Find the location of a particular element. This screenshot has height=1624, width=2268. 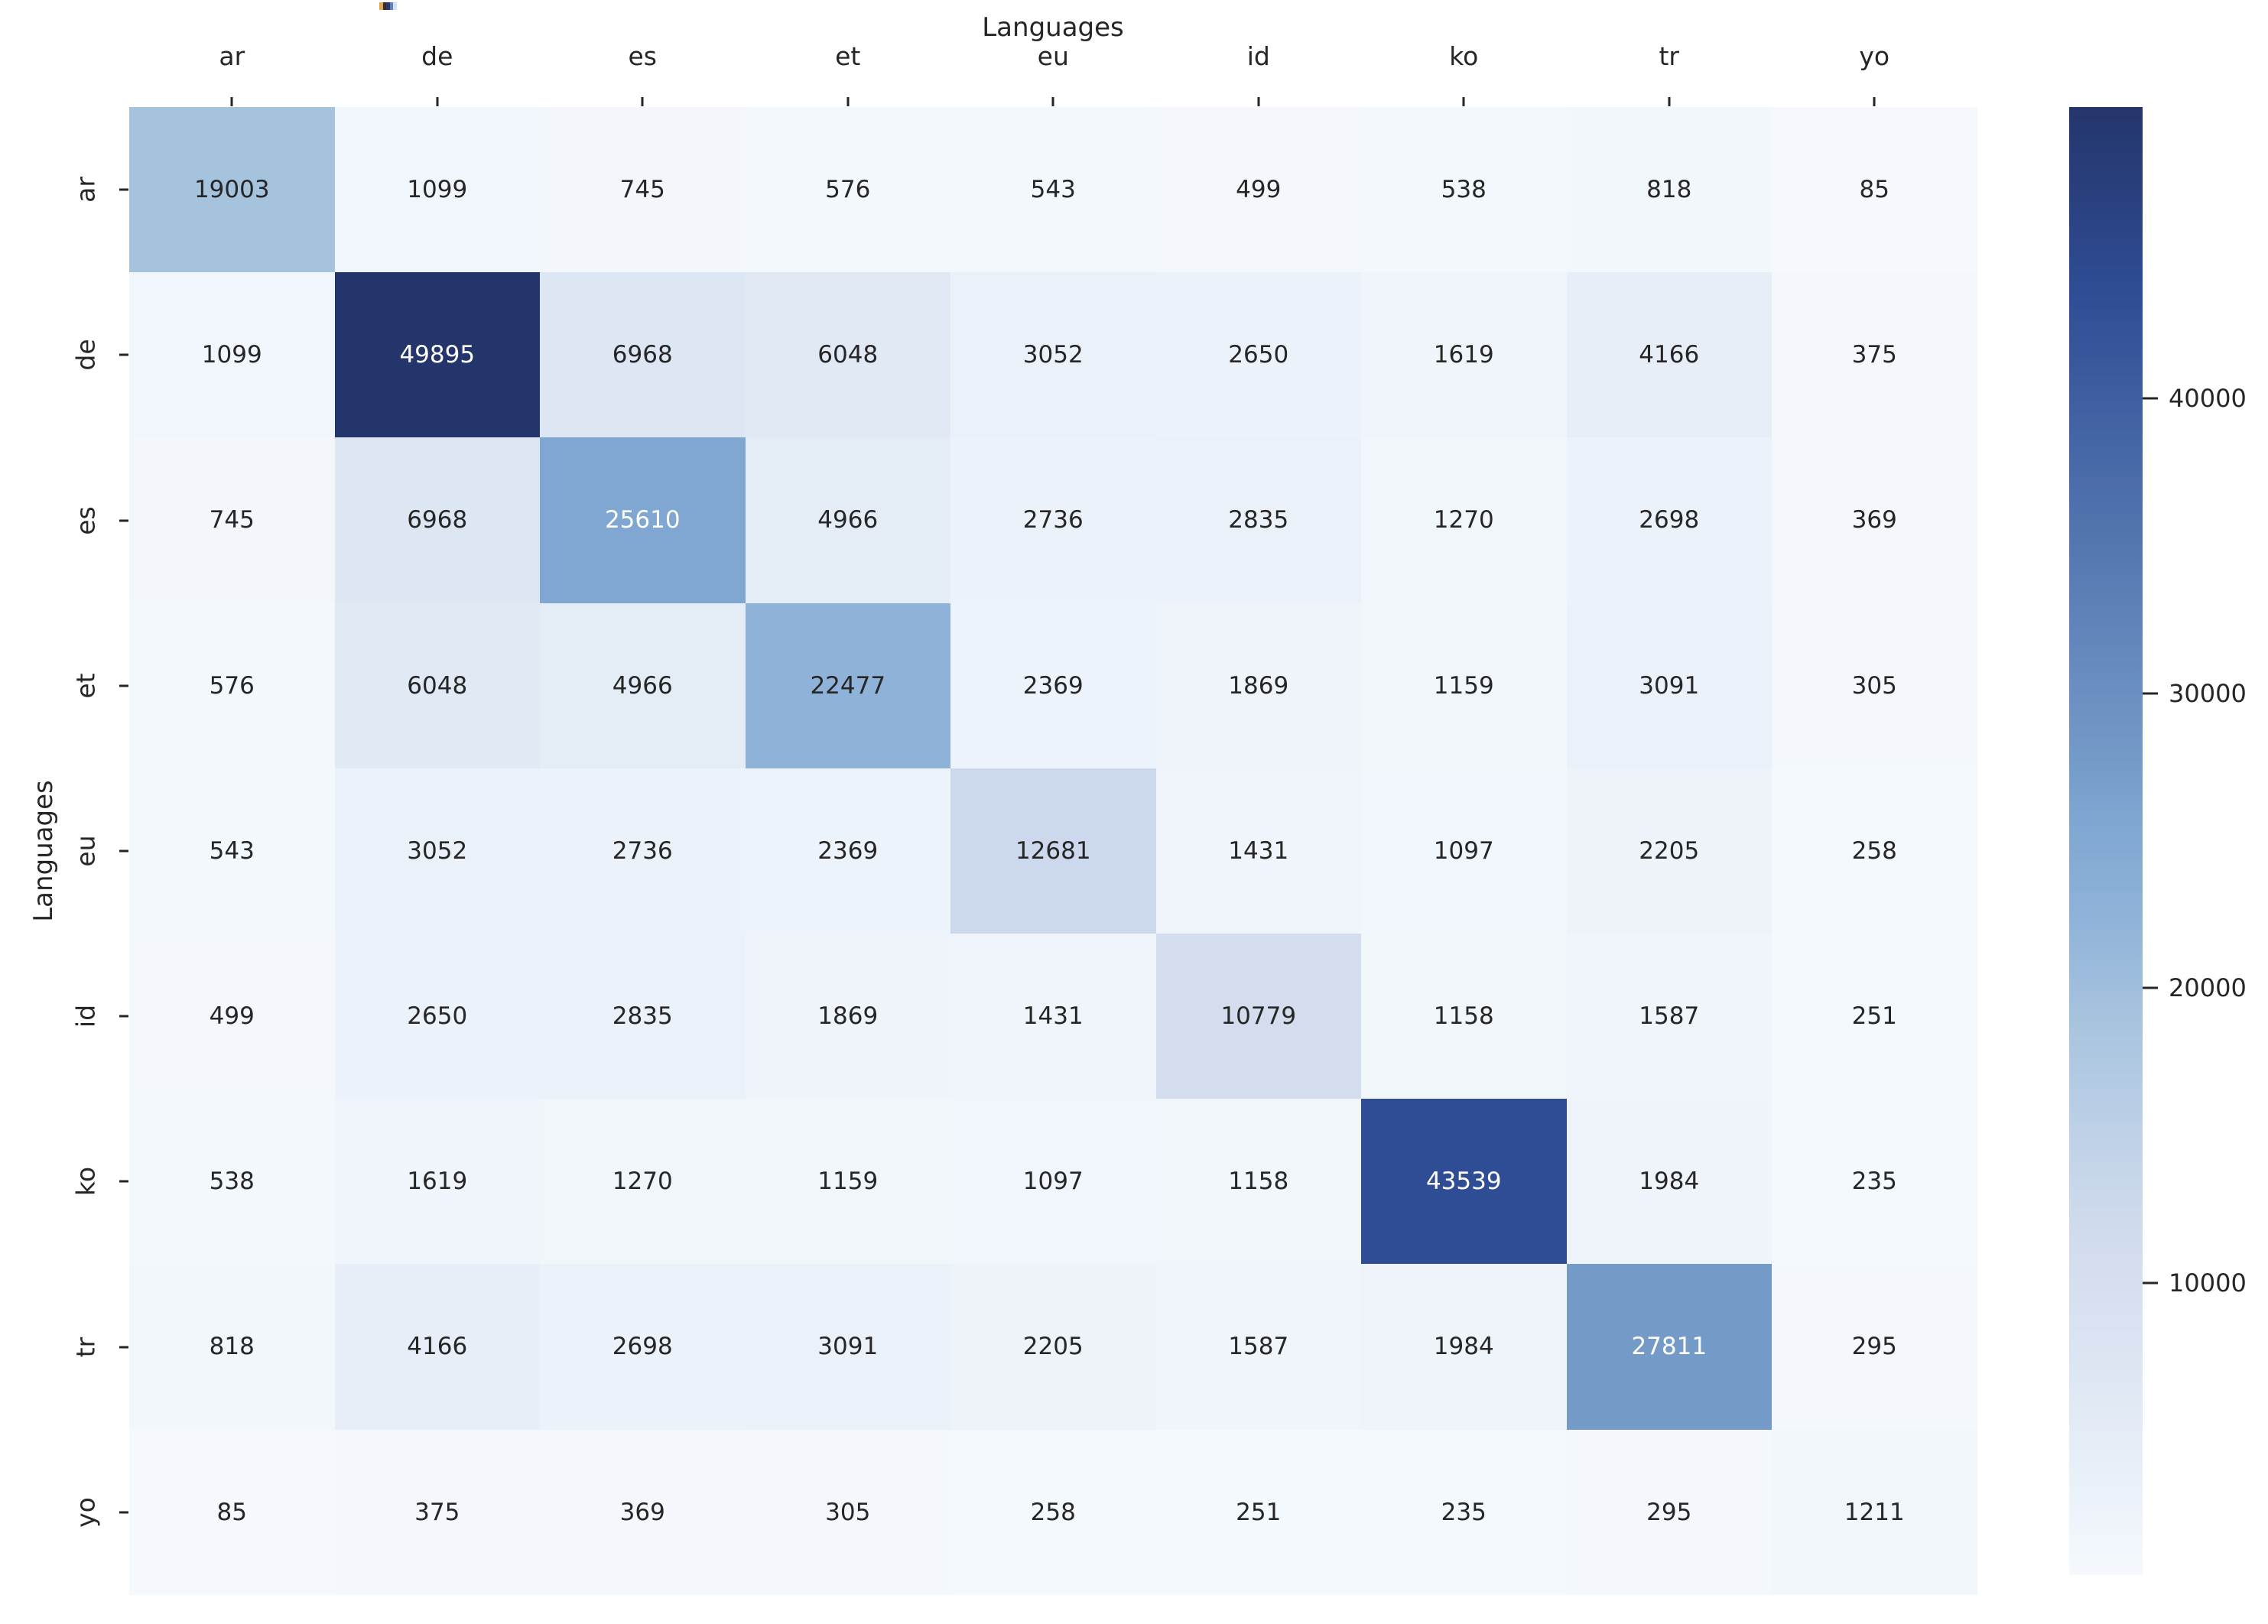

heatmap-cell: 12681 is located at coordinates (1053, 851).